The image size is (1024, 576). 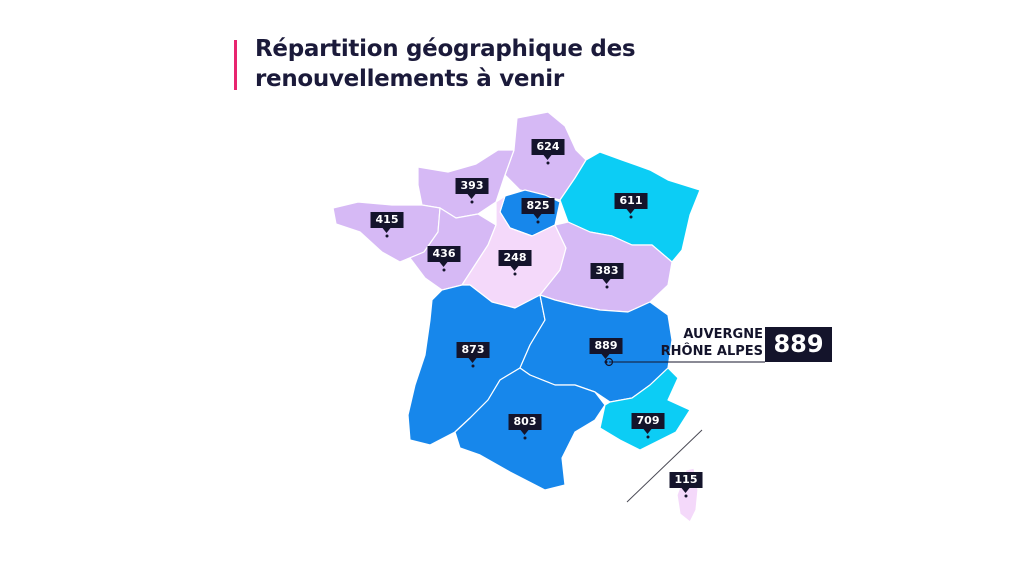 What do you see at coordinates (387, 236) in the screenshot?
I see `region-point-bretagne` at bounding box center [387, 236].